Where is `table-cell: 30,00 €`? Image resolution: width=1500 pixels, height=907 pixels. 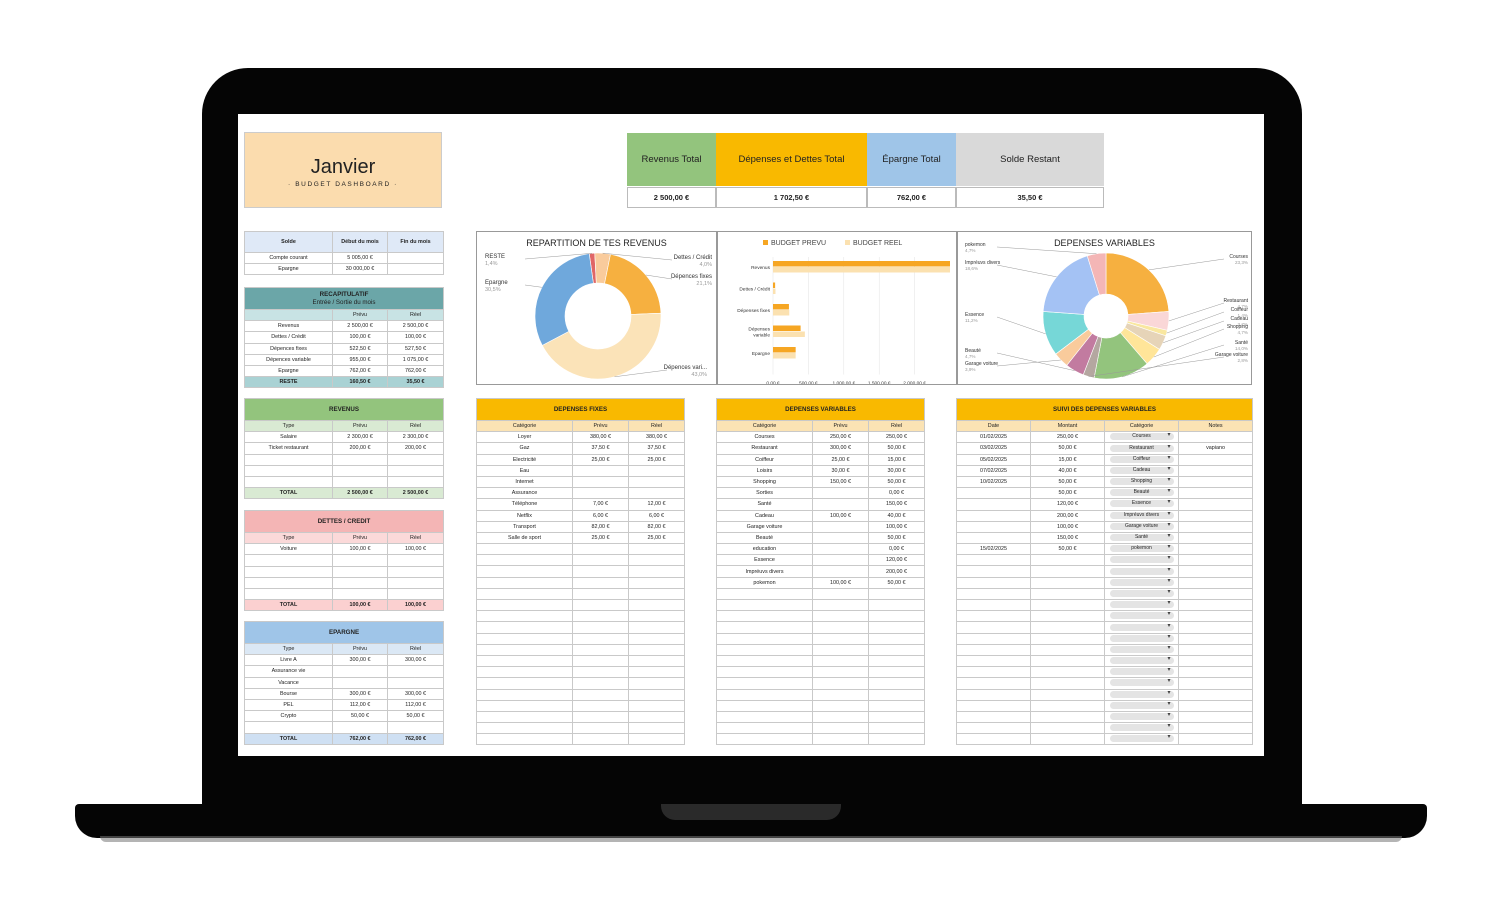
table-cell: 30,00 € is located at coordinates (896, 470).